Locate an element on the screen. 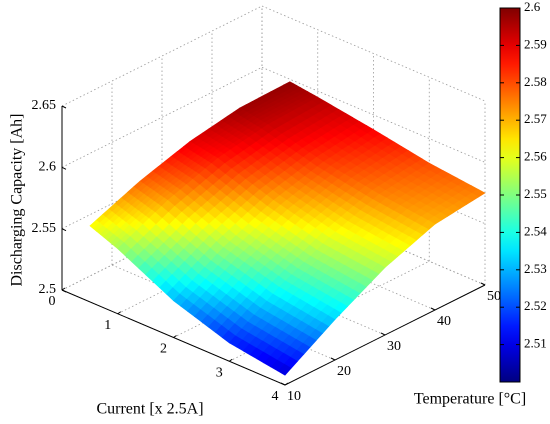 Image resolution: width=550 pixels, height=424 pixels. colorbar-tick-label: 2.54 is located at coordinates (535, 230).